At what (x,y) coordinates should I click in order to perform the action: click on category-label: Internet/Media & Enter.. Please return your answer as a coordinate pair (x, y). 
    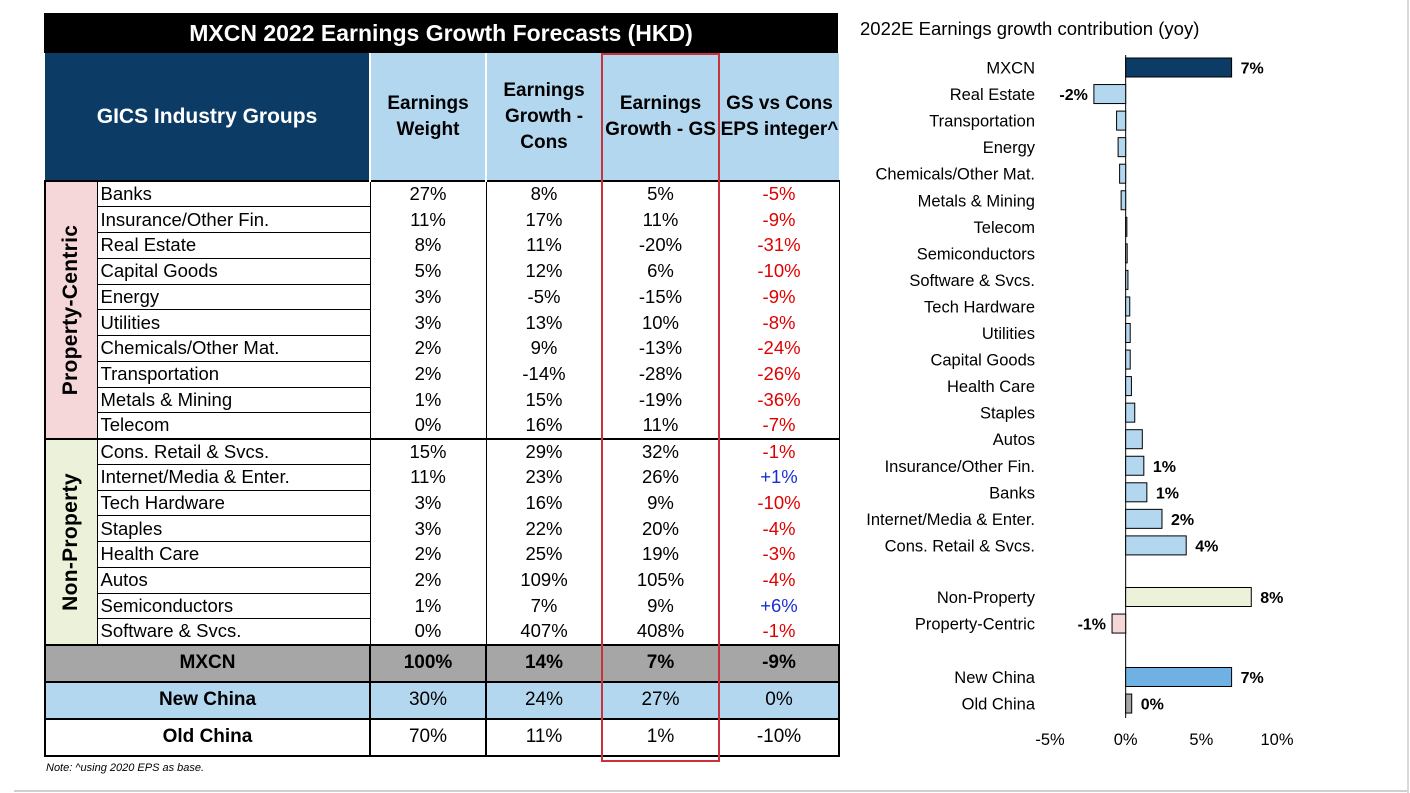
    Looking at the image, I should click on (950, 520).